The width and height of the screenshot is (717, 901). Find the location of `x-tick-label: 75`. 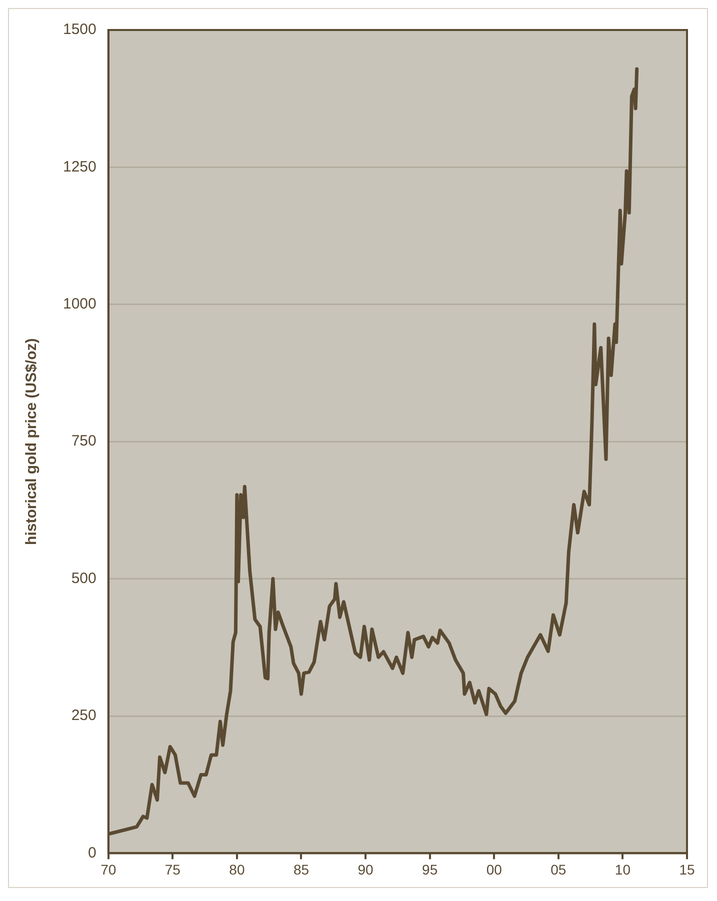

x-tick-label: 75 is located at coordinates (172, 869).